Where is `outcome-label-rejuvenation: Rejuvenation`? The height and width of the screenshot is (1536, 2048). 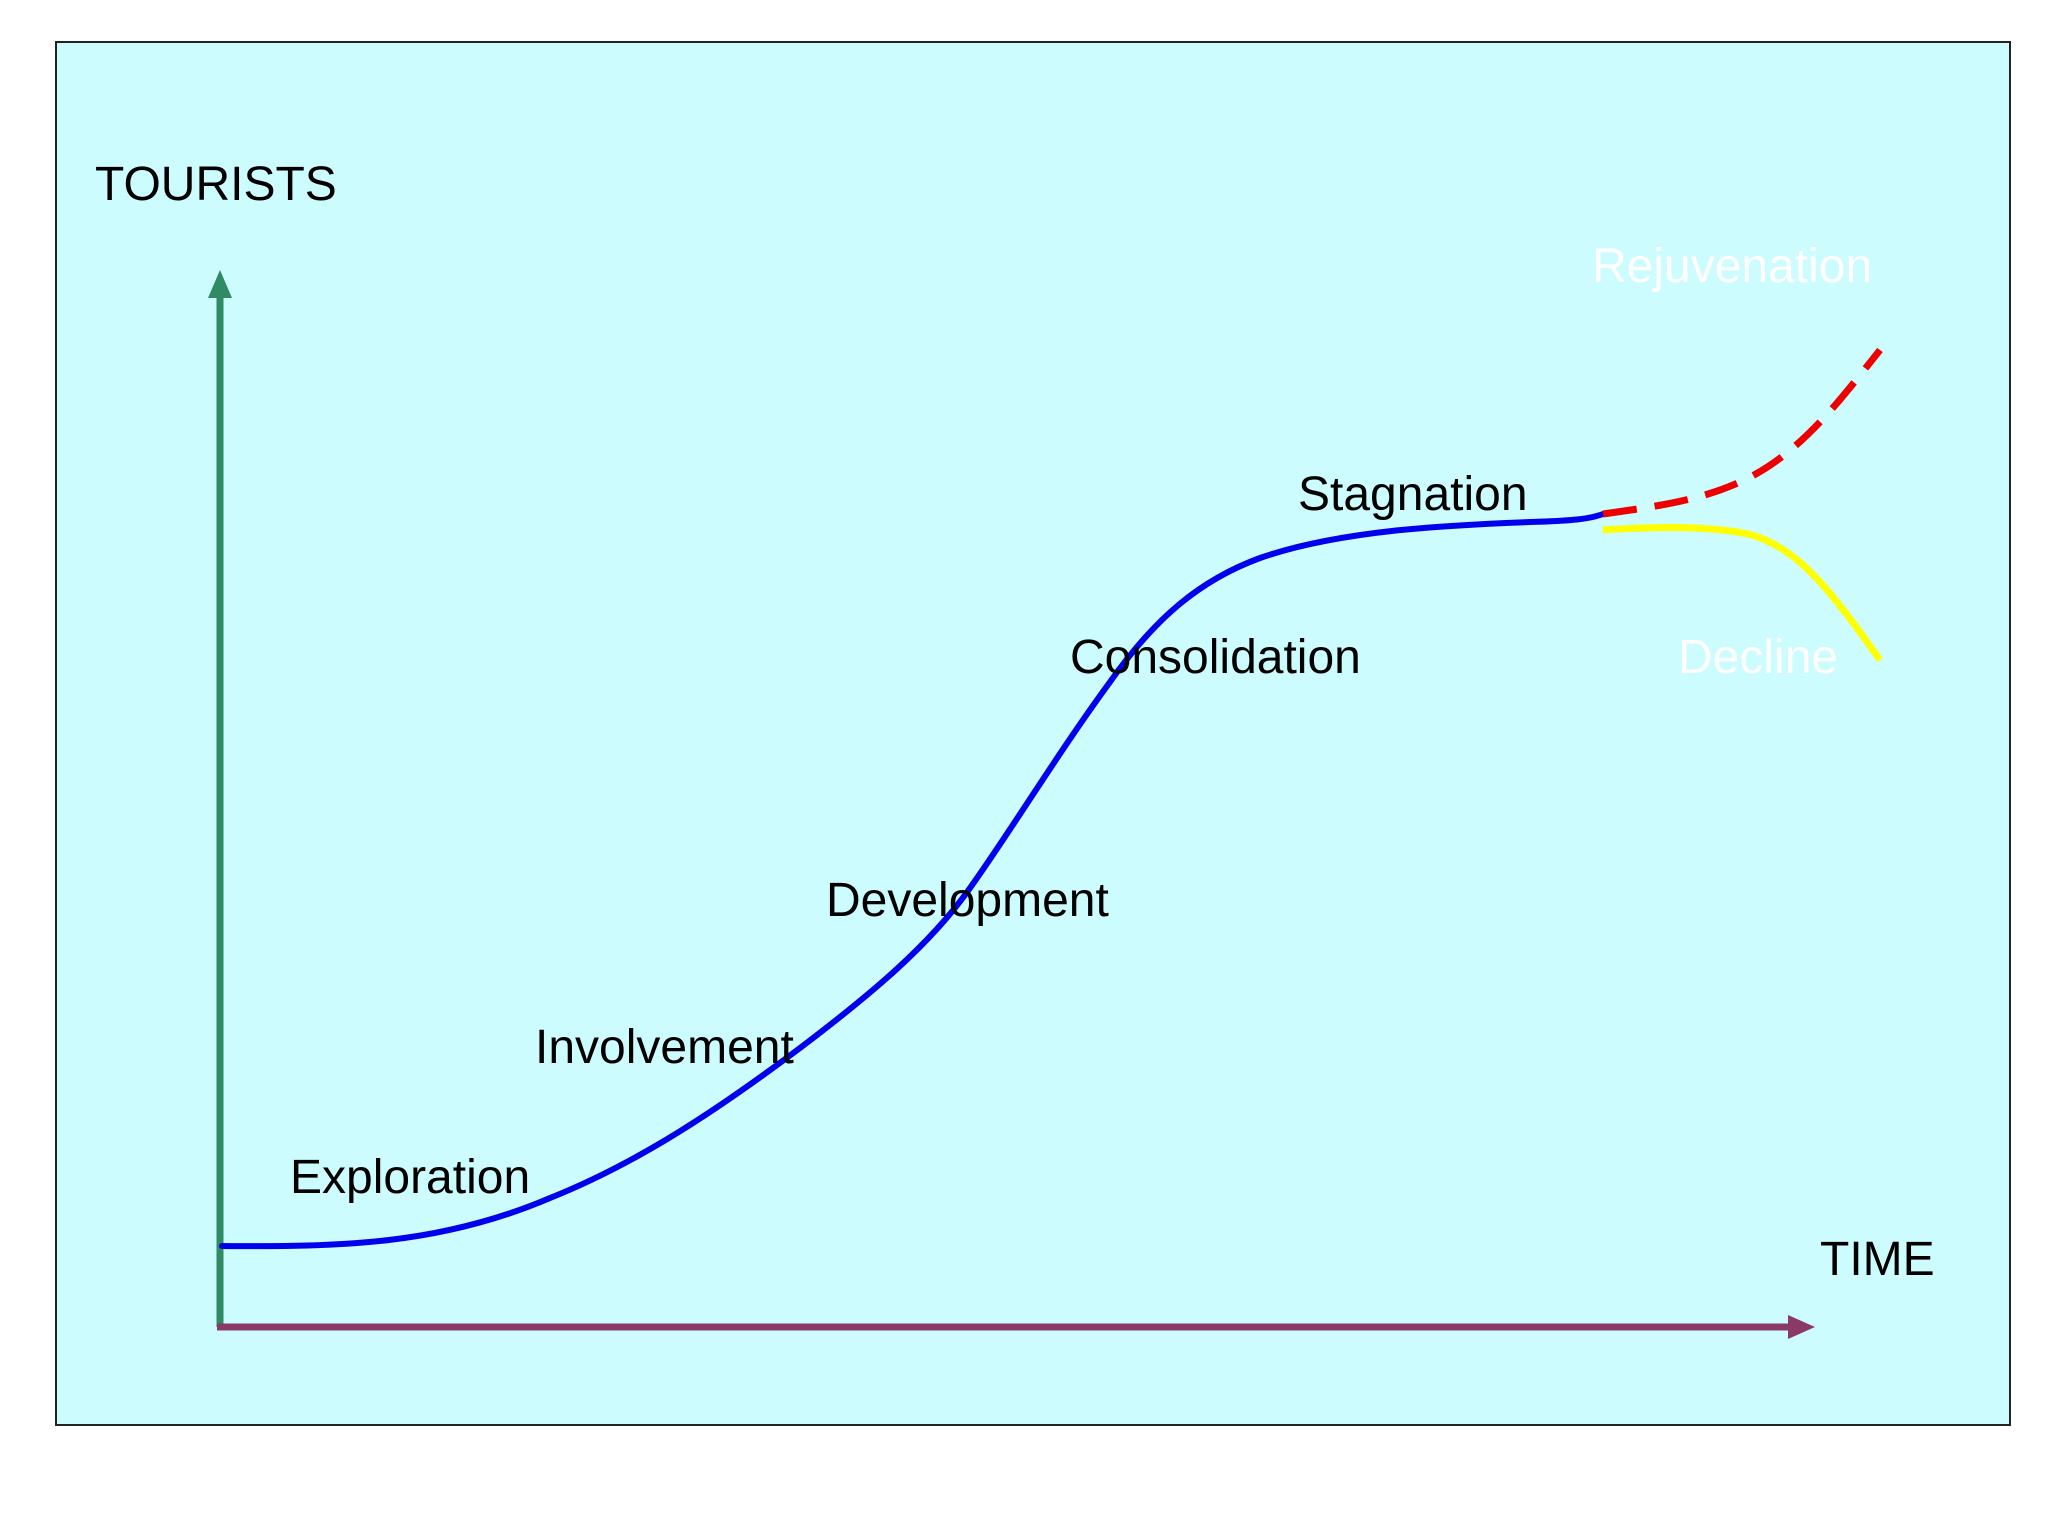
outcome-label-rejuvenation: Rejuvenation is located at coordinates (1732, 266).